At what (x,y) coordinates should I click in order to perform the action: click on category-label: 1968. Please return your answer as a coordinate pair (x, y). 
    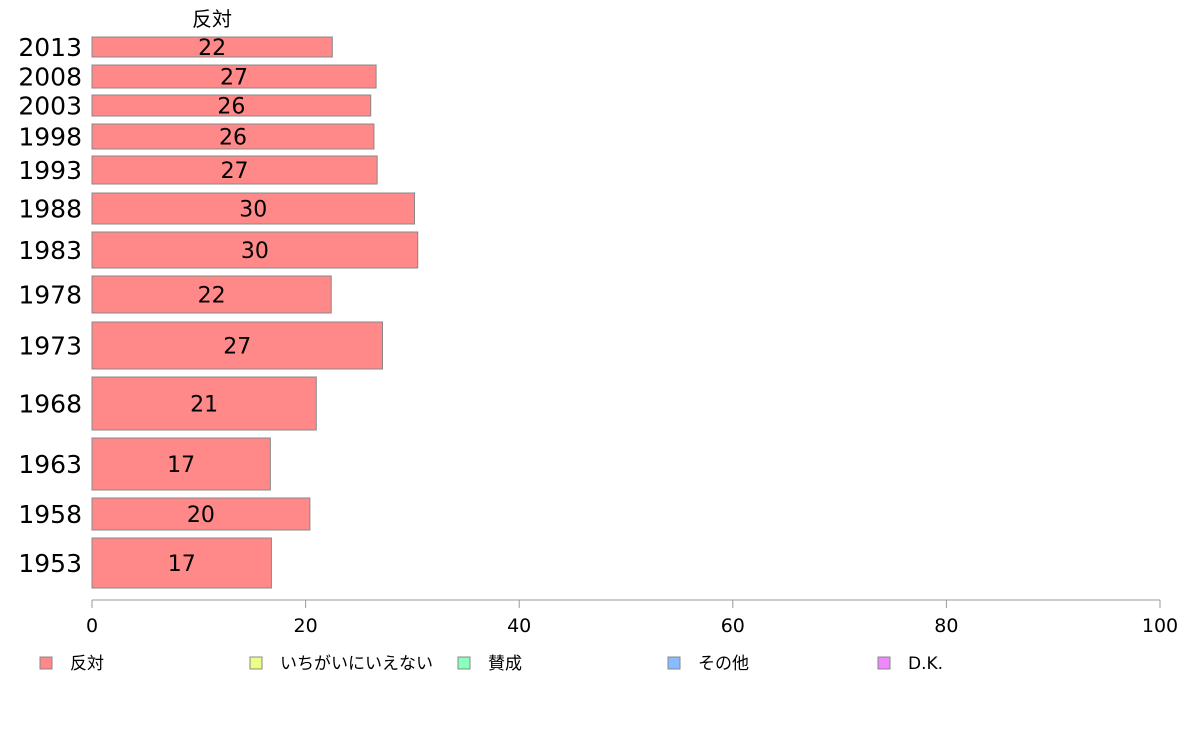
    Looking at the image, I should click on (50, 404).